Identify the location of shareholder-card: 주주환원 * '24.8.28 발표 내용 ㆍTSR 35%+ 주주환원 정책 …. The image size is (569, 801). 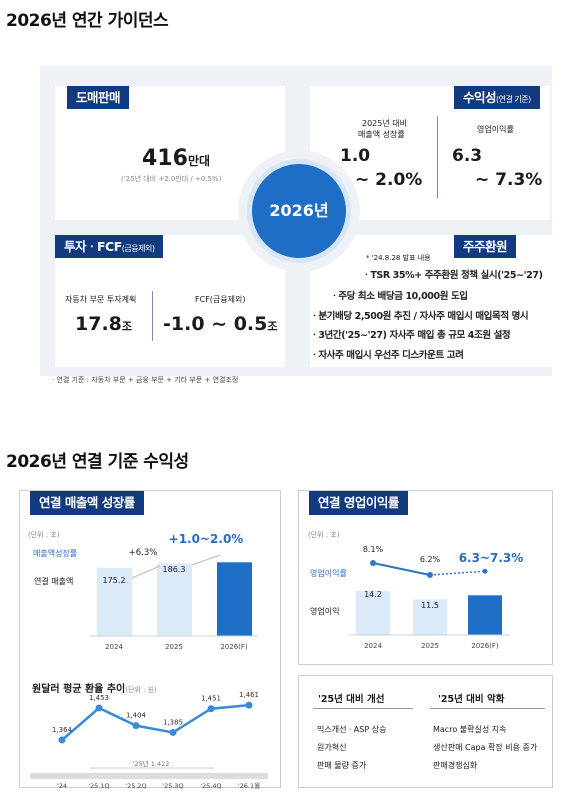
(431, 301).